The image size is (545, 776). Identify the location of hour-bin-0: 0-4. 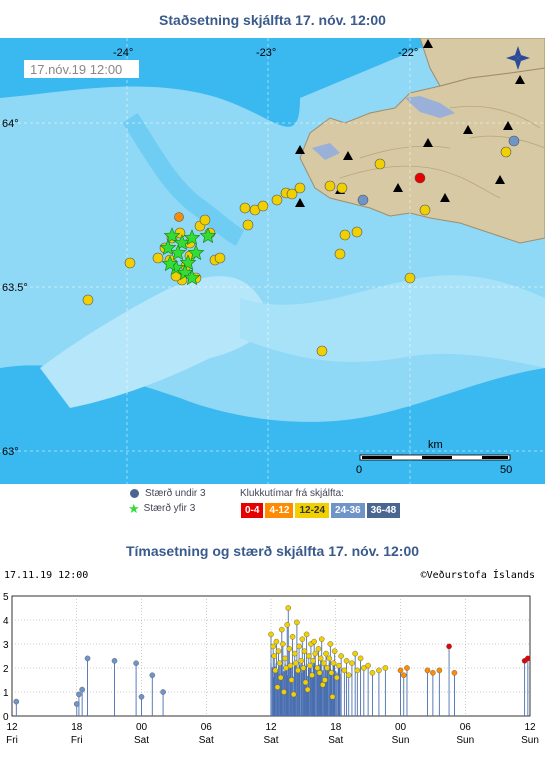
(252, 510).